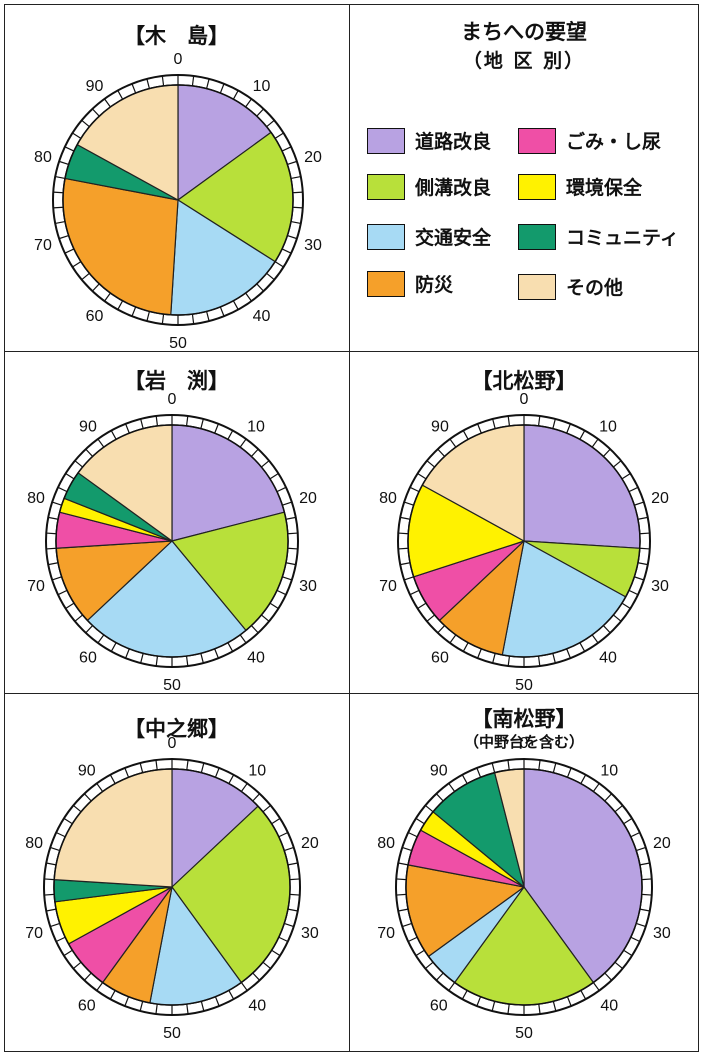 This screenshot has height=1056, width=703. I want to click on legend-item-community: コミュニティ, so click(598, 236).